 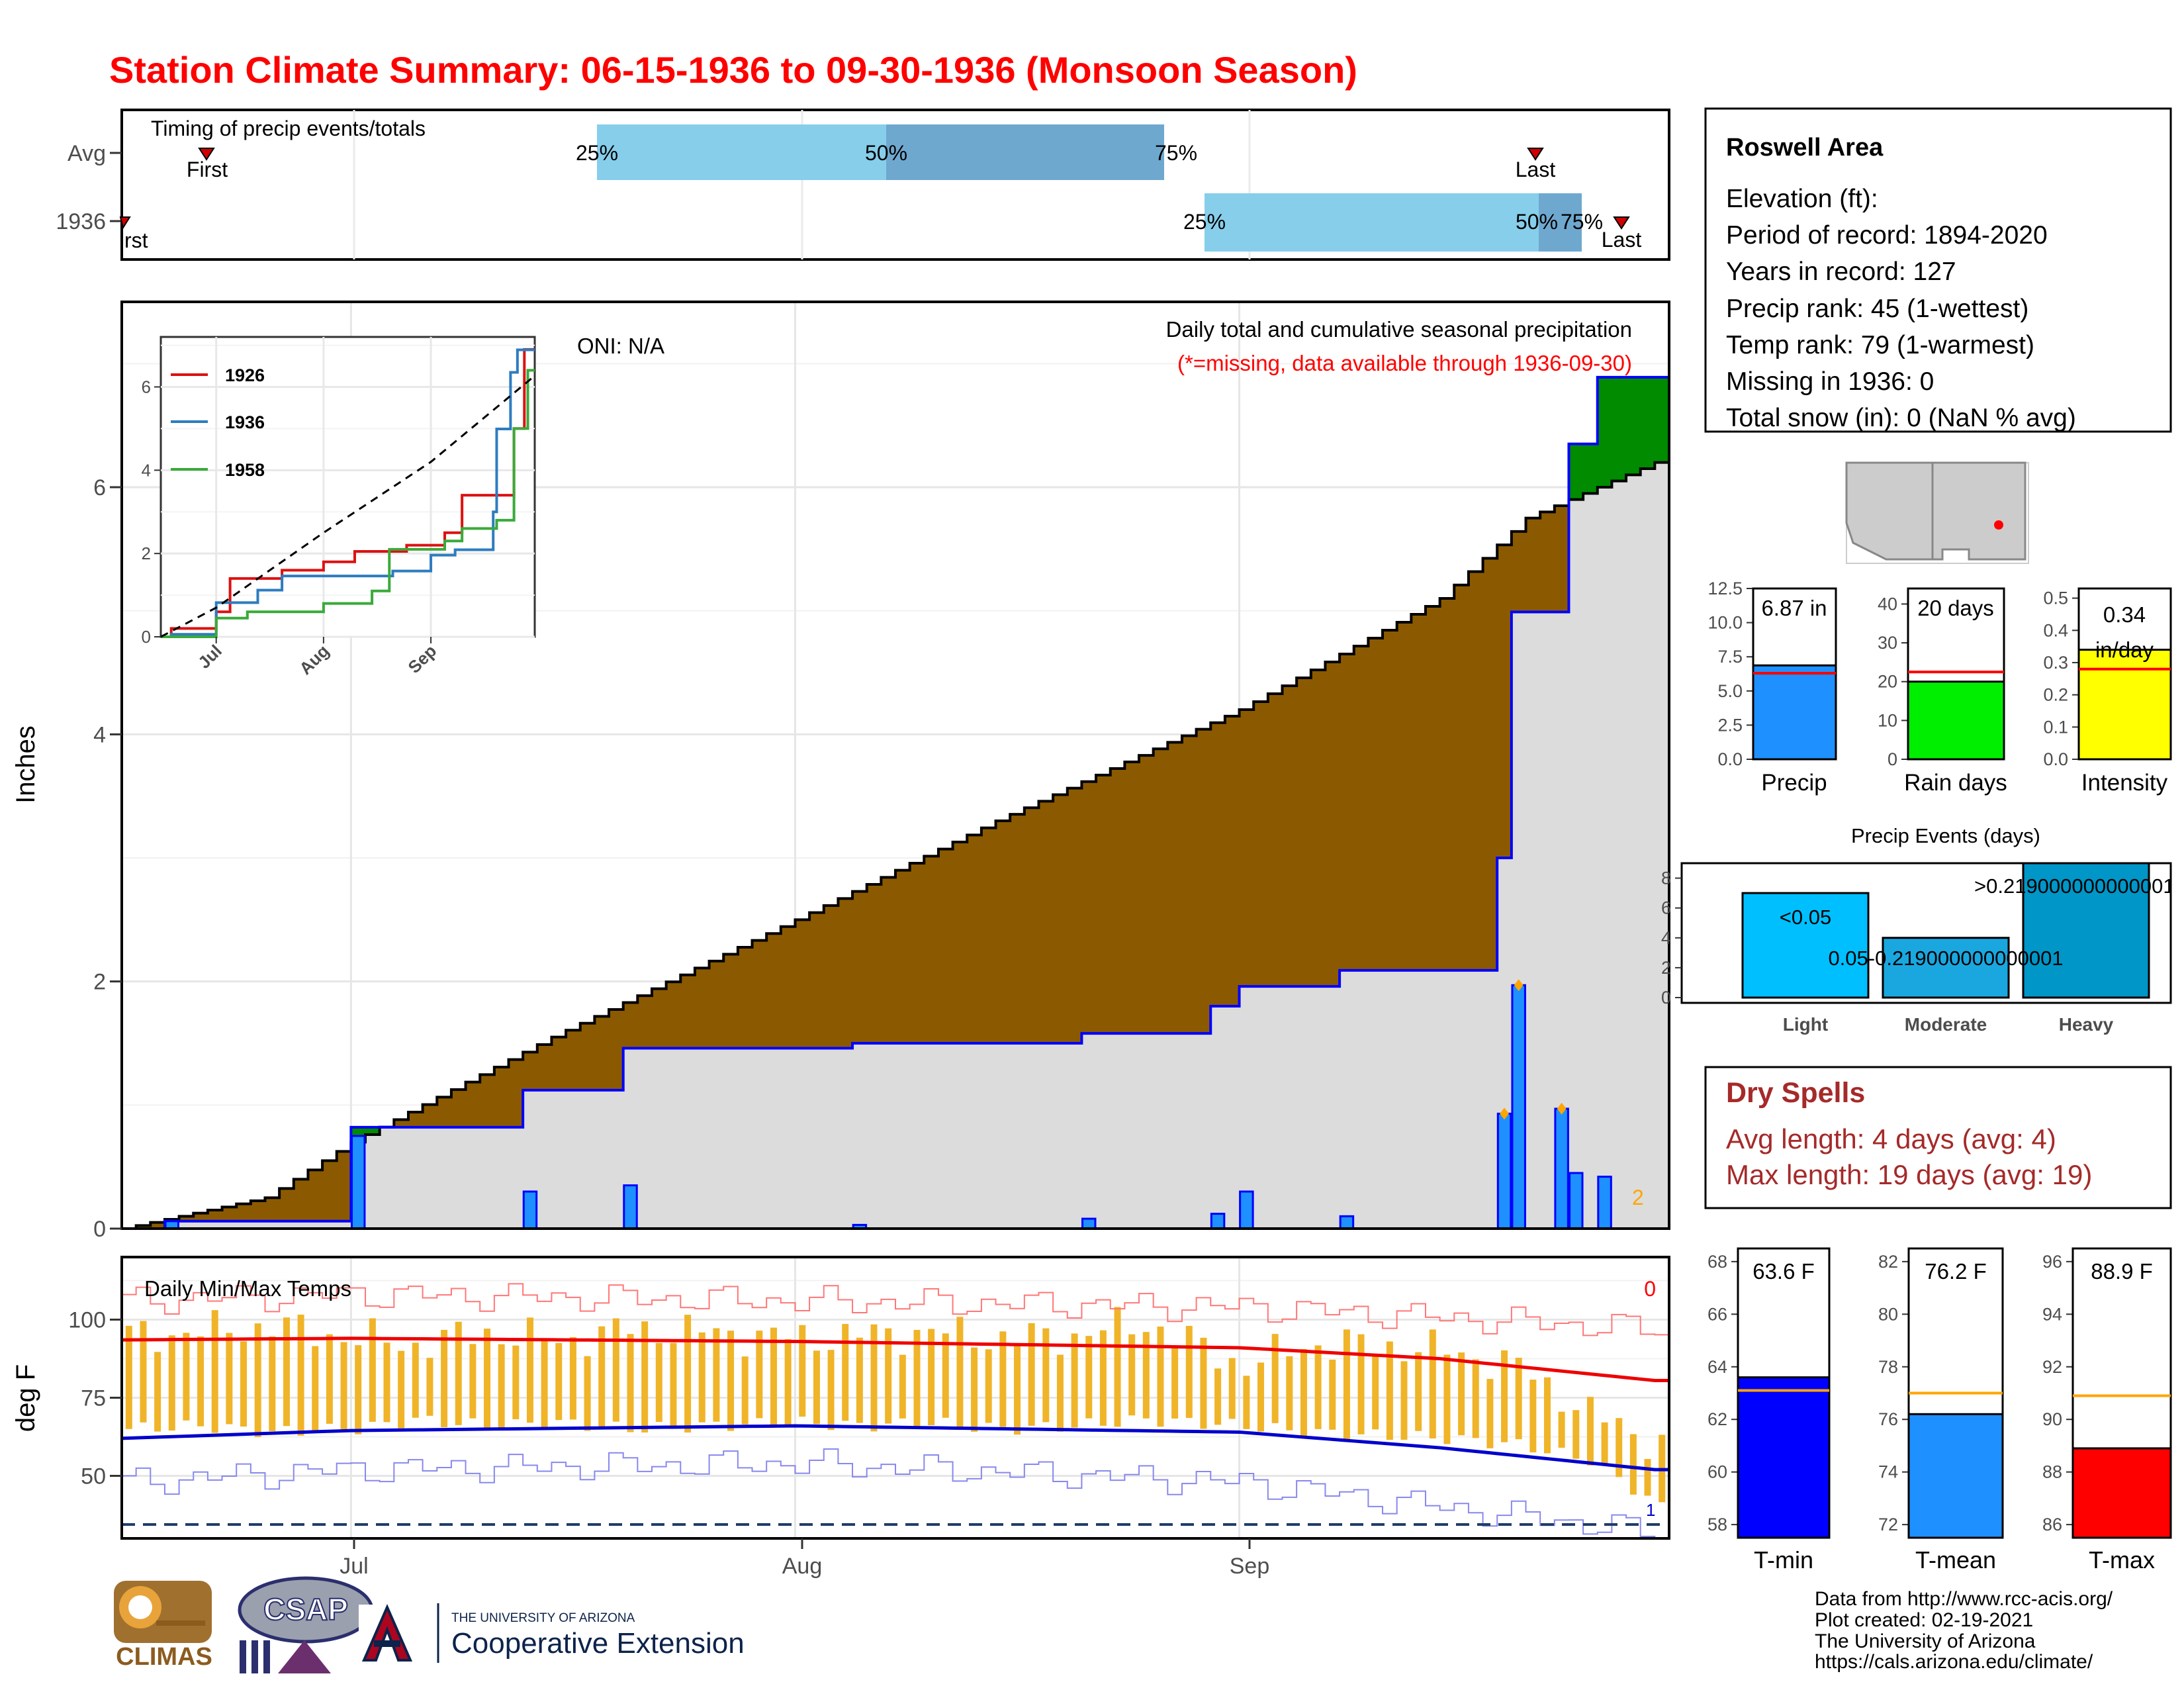 What do you see at coordinates (146, 387) in the screenshot?
I see `inset-ytick-label: 6` at bounding box center [146, 387].